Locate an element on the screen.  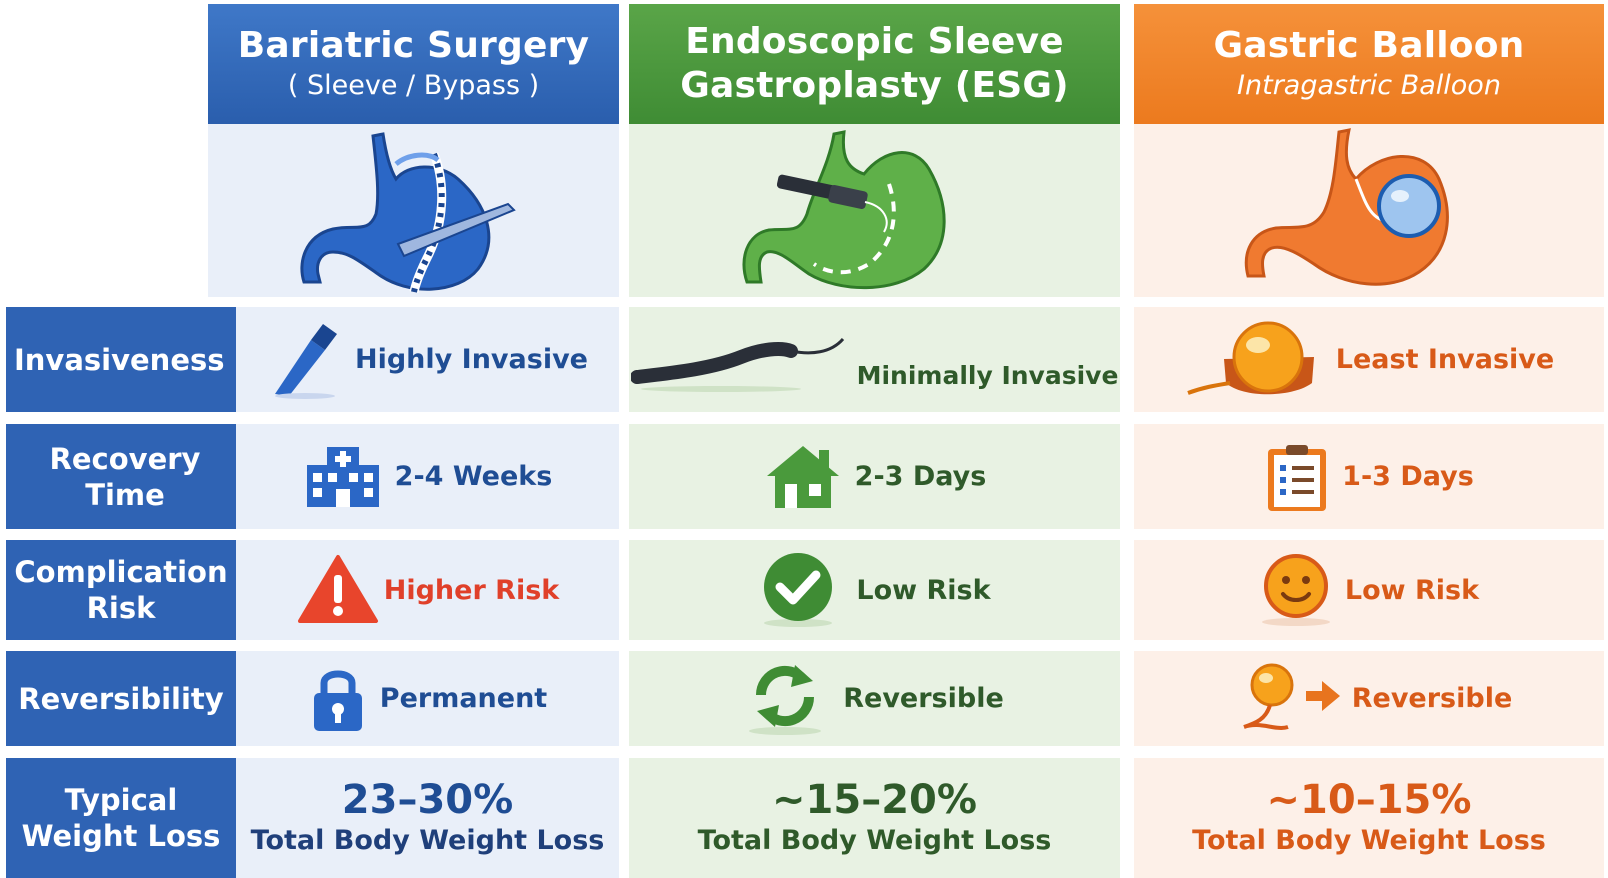
row-label-reversibility: Reversibility is located at coordinates (128, 698).